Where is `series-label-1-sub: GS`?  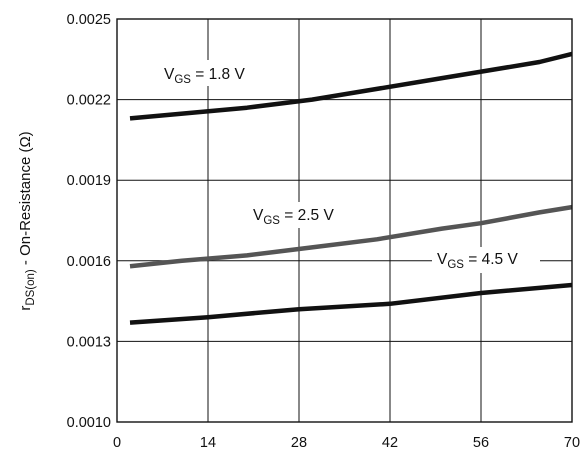
series-label-1-sub: GS is located at coordinates (182, 80).